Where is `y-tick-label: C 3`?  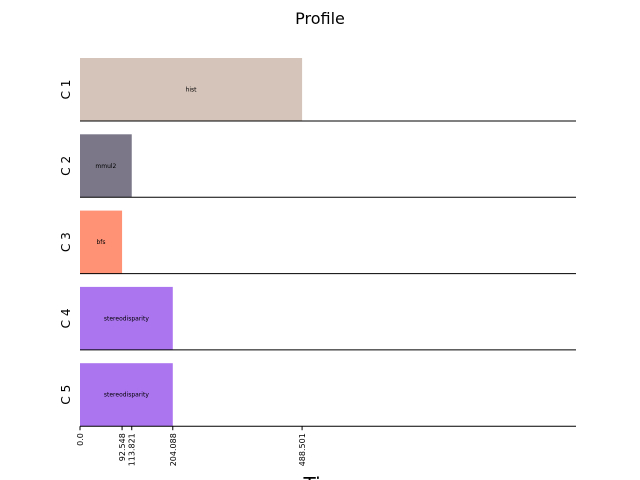 y-tick-label: C 3 is located at coordinates (66, 242).